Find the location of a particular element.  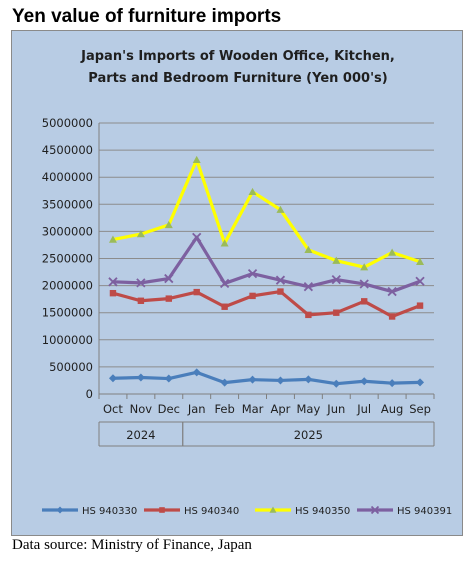

y-tick-label: 3500000 is located at coordinates (67, 204).